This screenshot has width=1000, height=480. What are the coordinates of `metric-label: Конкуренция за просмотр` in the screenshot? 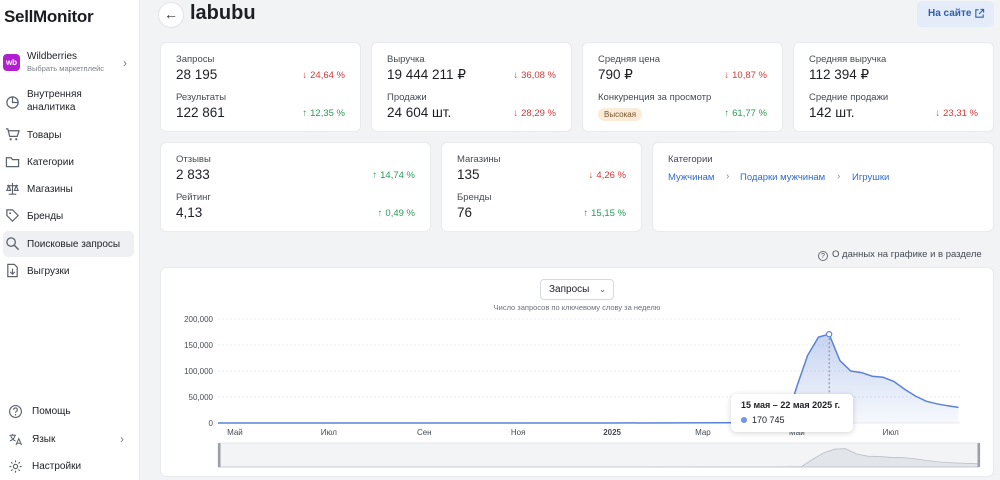 It's located at (655, 97).